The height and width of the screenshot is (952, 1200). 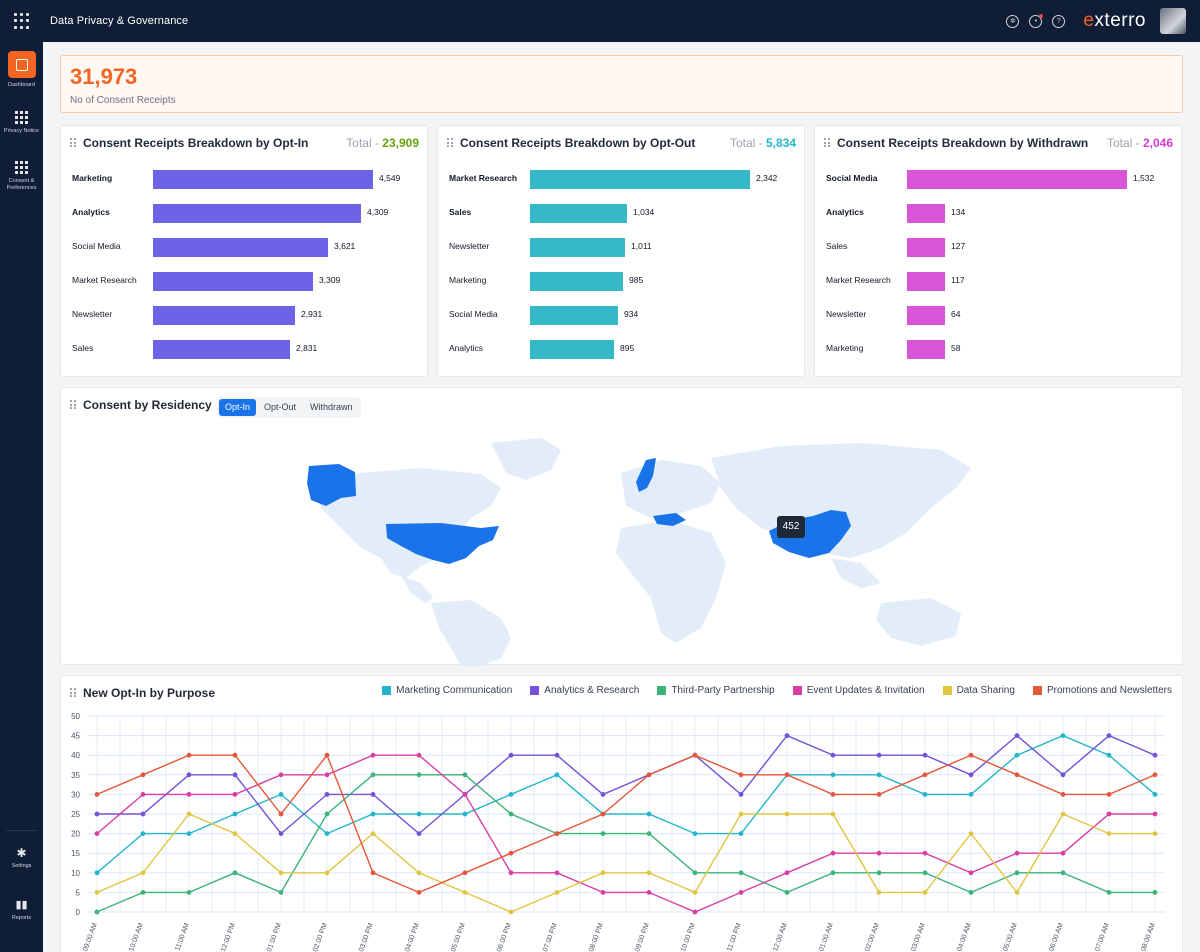 What do you see at coordinates (627, 348) in the screenshot?
I see `bar-value: 895` at bounding box center [627, 348].